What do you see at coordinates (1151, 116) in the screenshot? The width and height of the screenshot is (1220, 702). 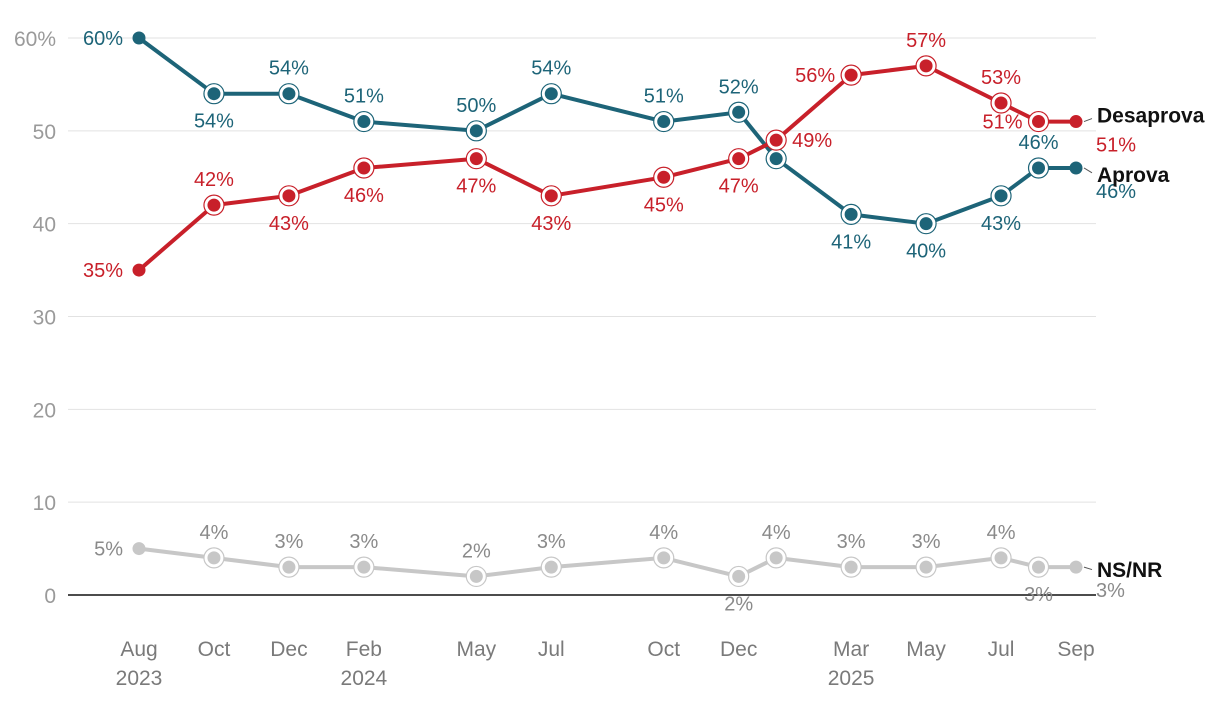 I see `series-name-label: Desaprova` at bounding box center [1151, 116].